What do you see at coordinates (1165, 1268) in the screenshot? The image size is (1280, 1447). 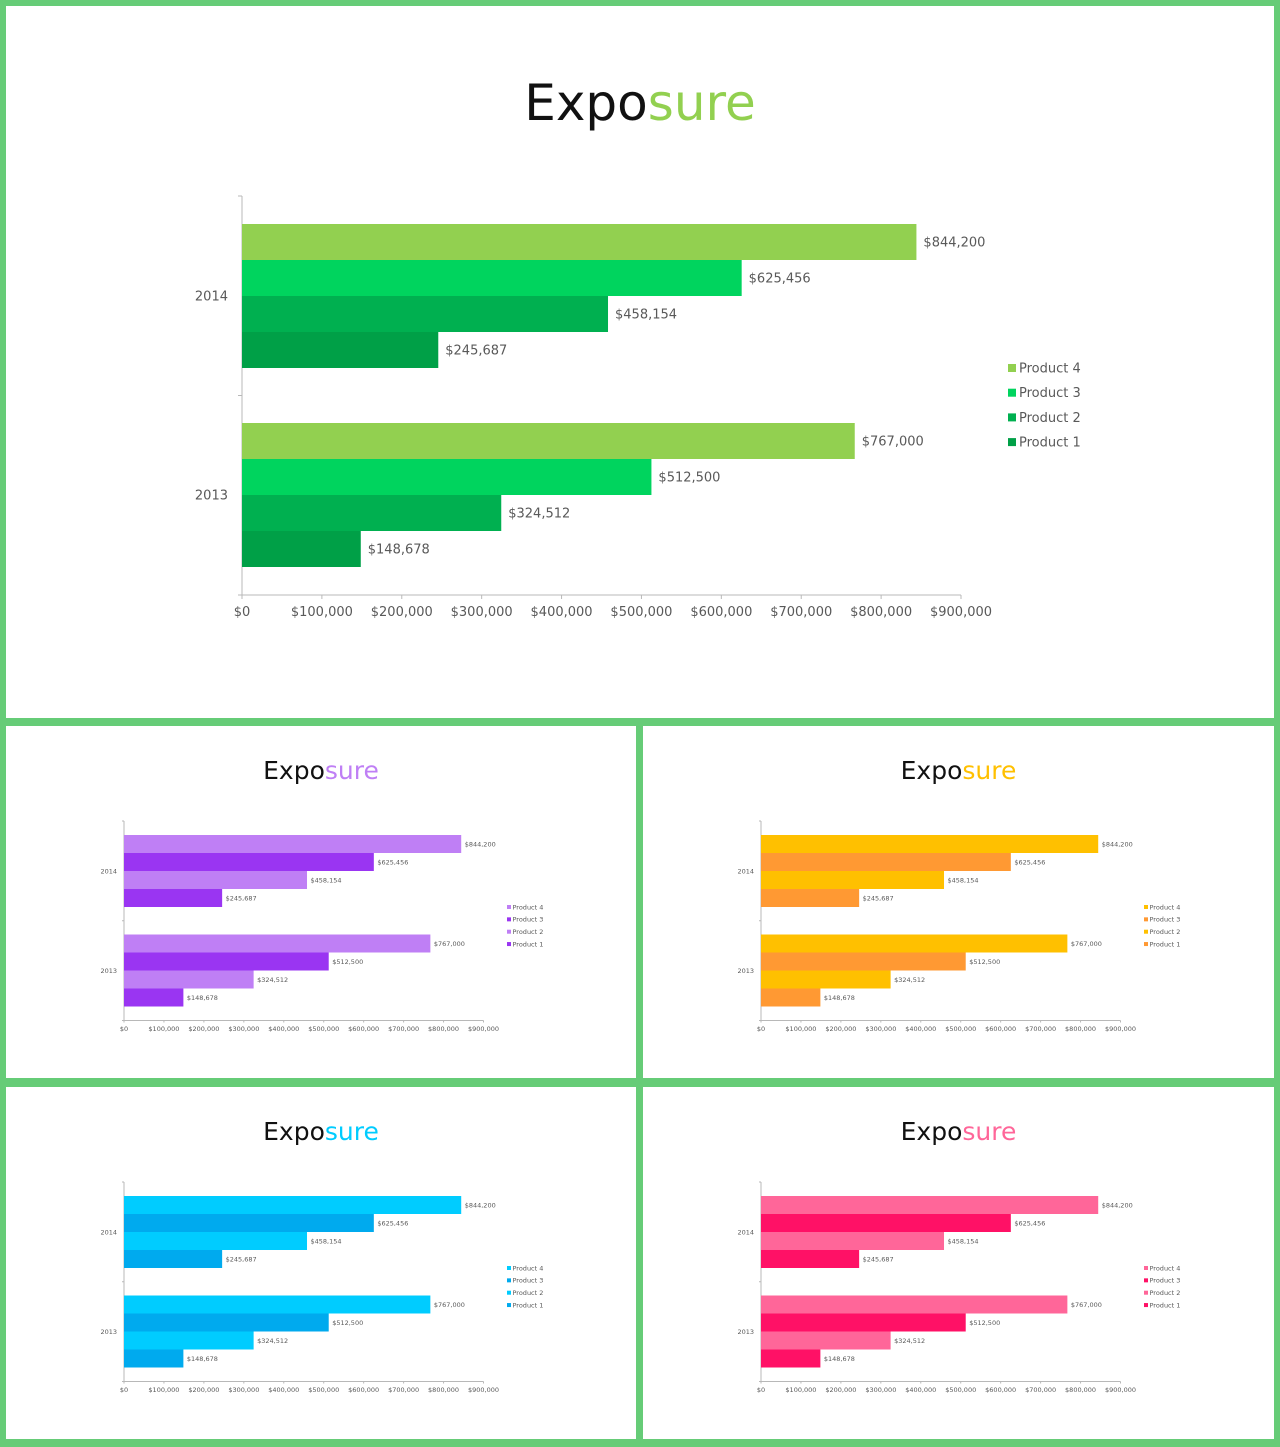 I see `legend-label: Product 4` at bounding box center [1165, 1268].